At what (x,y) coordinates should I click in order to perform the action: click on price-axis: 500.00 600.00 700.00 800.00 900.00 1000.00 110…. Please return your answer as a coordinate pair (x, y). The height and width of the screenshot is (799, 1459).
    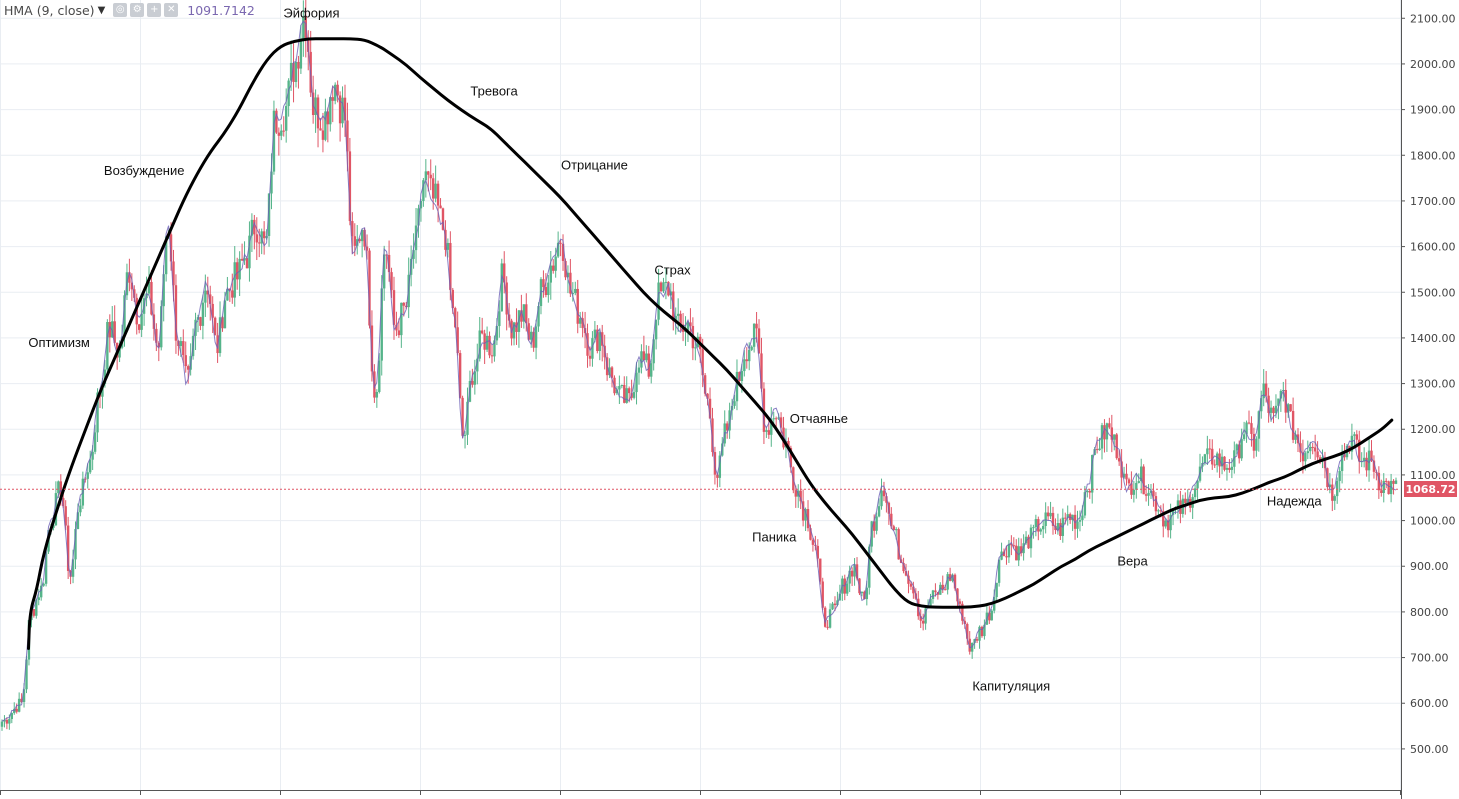
    Looking at the image, I should click on (1428, 399).